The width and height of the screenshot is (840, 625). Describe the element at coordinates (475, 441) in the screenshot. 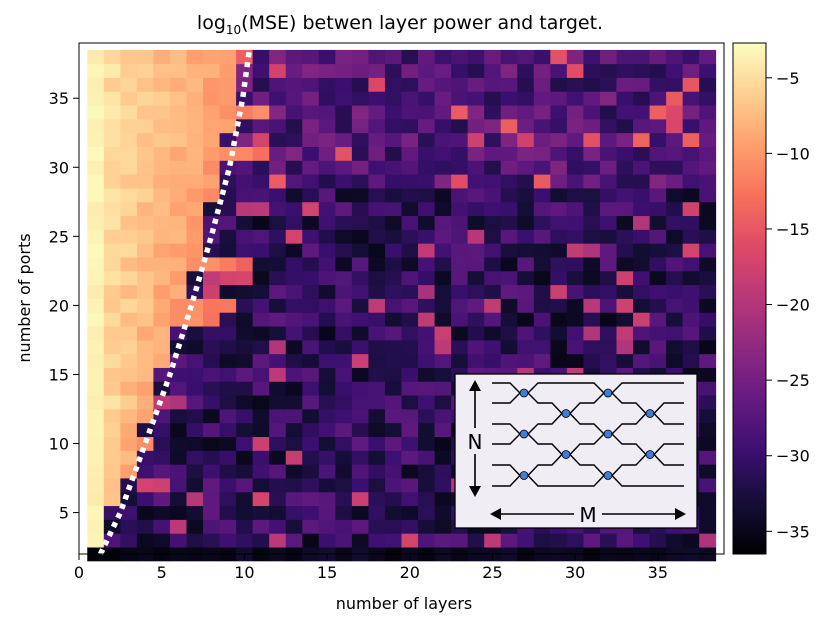

I see `n-label-bg` at that location.